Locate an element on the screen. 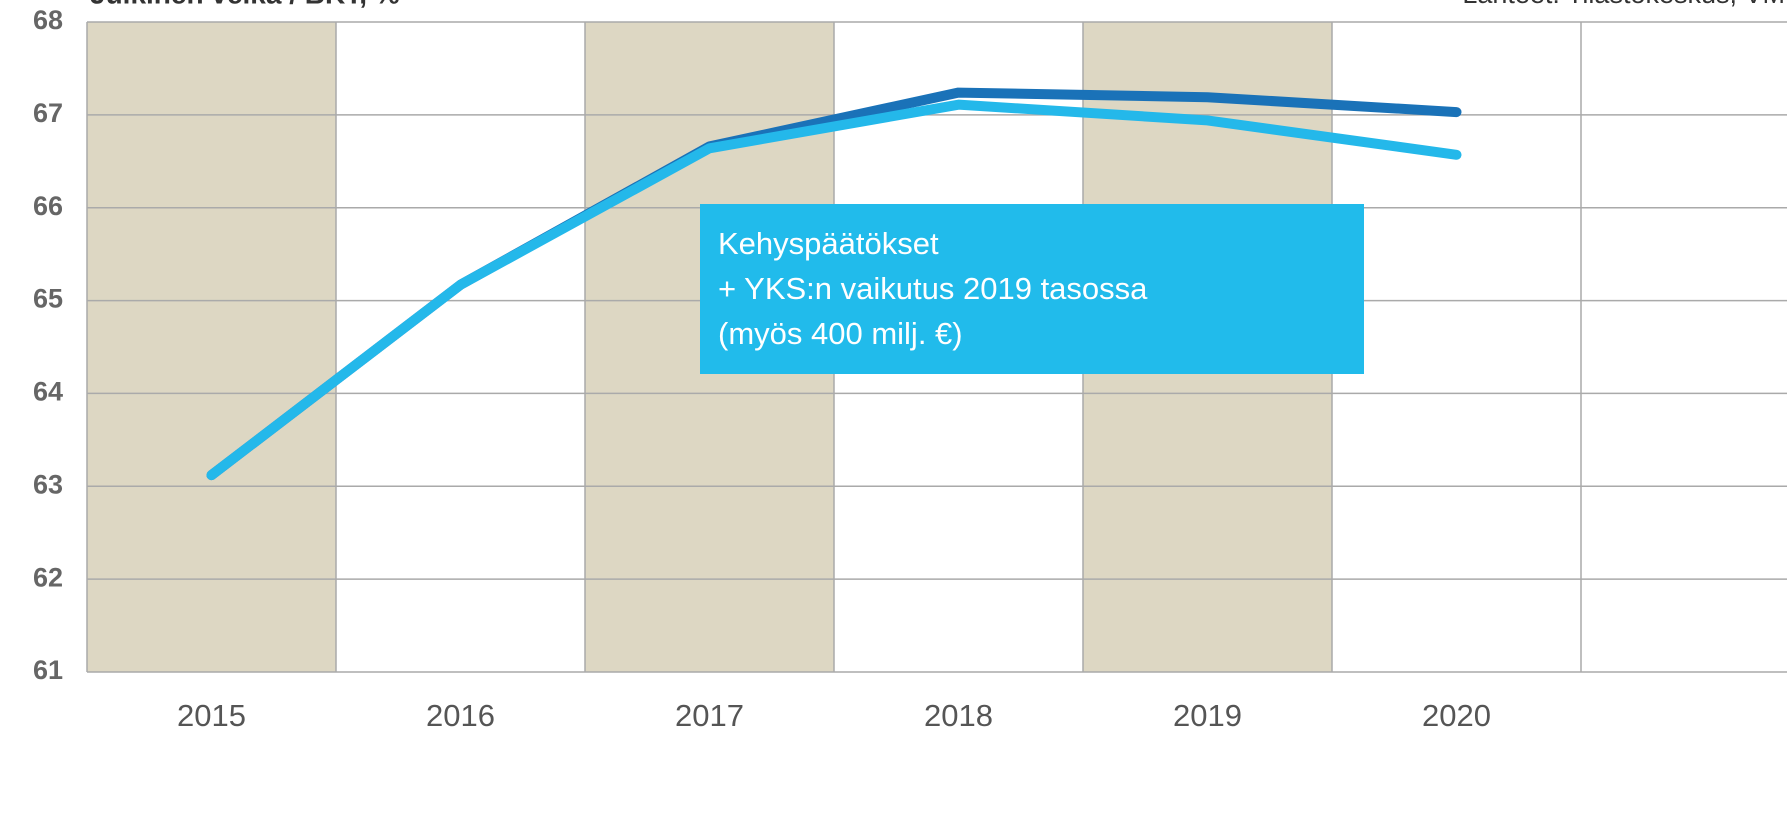  y-tick-label: 63 is located at coordinates (48, 484).